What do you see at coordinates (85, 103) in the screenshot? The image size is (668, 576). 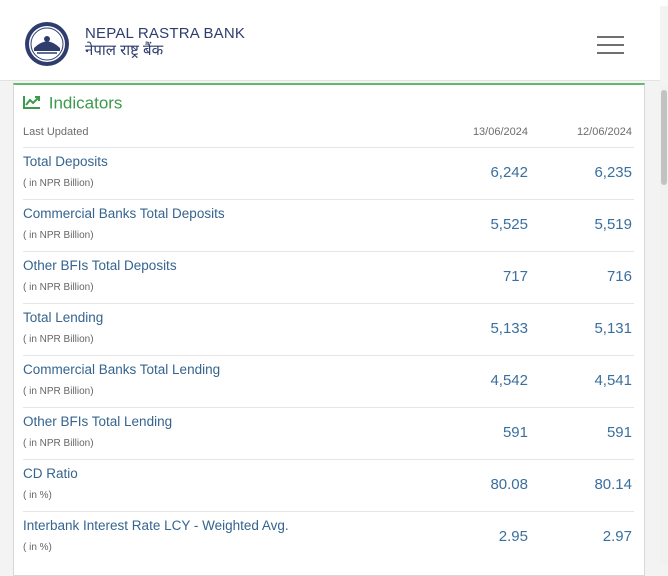 I see `indicators-title: Indicators` at bounding box center [85, 103].